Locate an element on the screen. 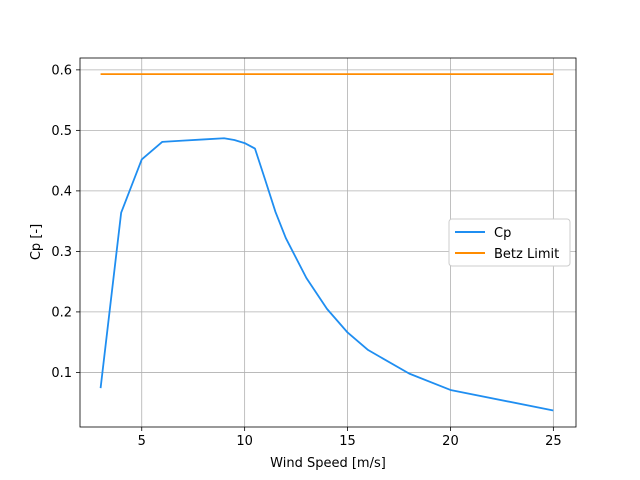  y-tick-label: 0.5 is located at coordinates (61, 131).